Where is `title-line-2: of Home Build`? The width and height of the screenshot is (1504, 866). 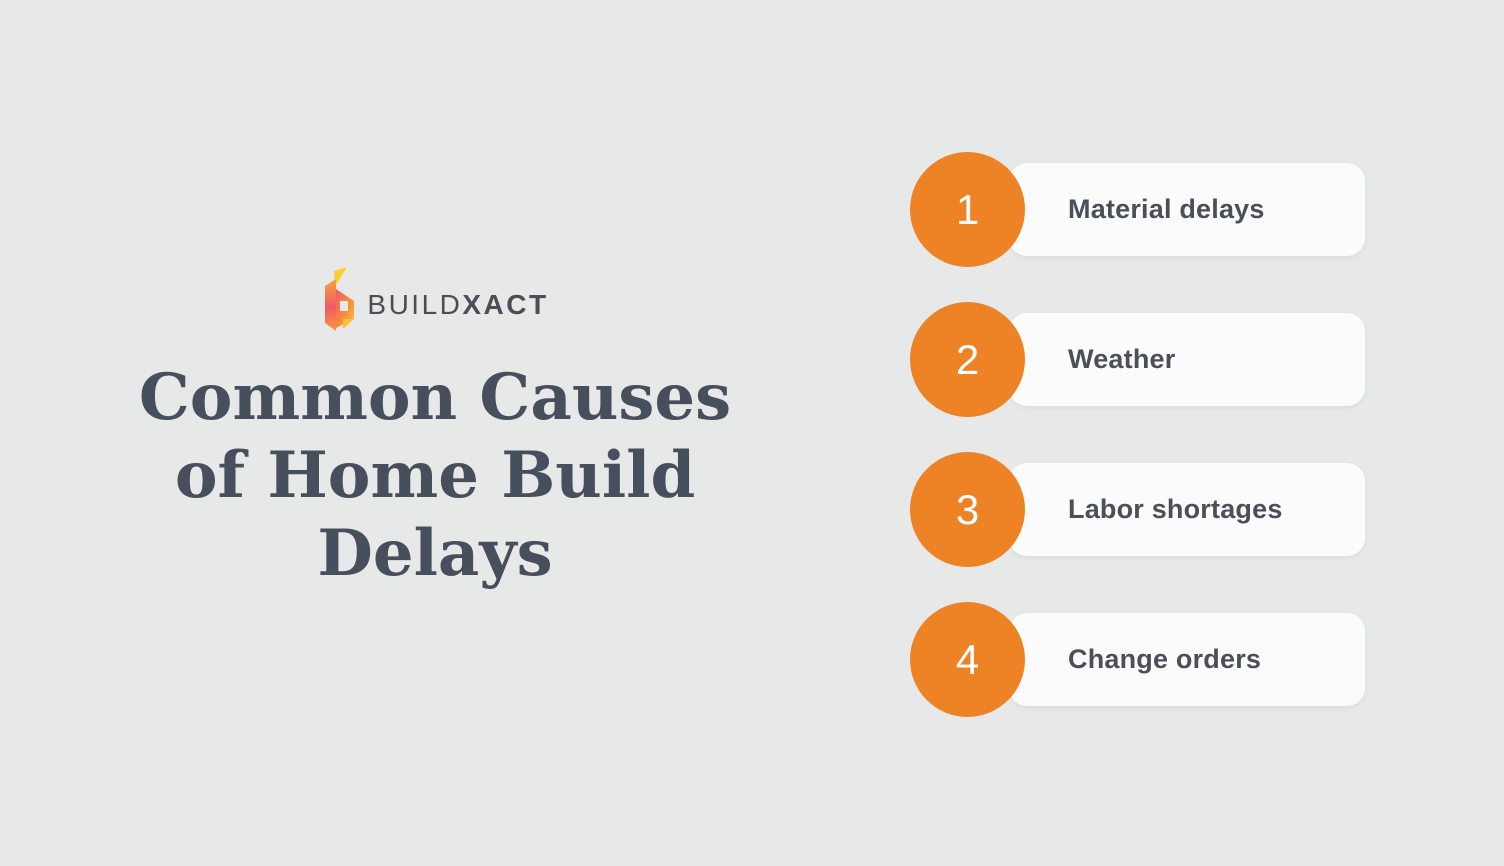 title-line-2: of Home Build is located at coordinates (435, 475).